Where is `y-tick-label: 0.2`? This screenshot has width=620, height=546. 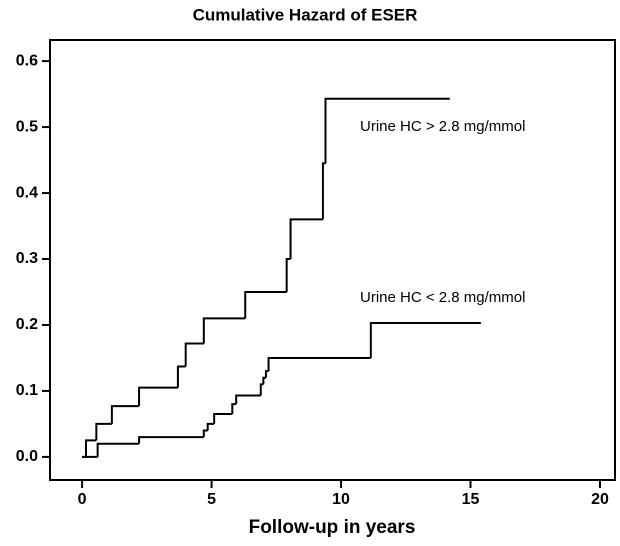
y-tick-label: 0.2 is located at coordinates (27, 324).